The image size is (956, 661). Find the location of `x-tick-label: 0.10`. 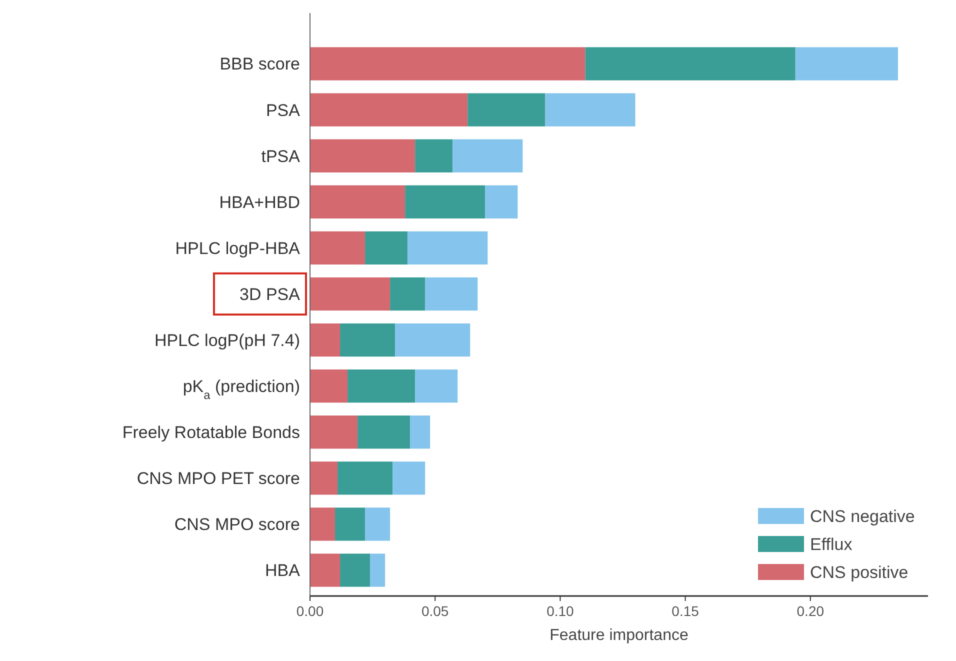

x-tick-label: 0.10 is located at coordinates (560, 611).